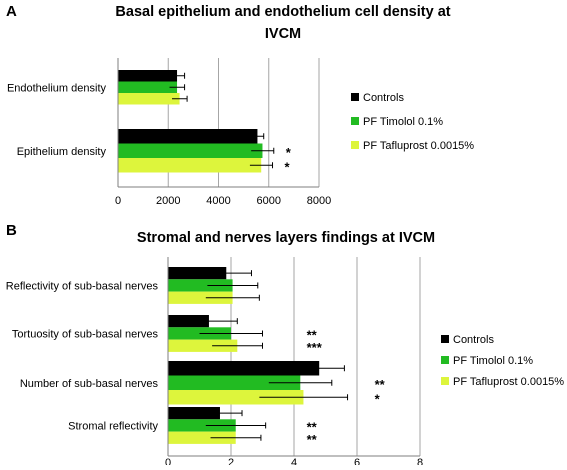 This screenshot has width=567, height=470. I want to click on x-tick-label: 6000, so click(269, 201).